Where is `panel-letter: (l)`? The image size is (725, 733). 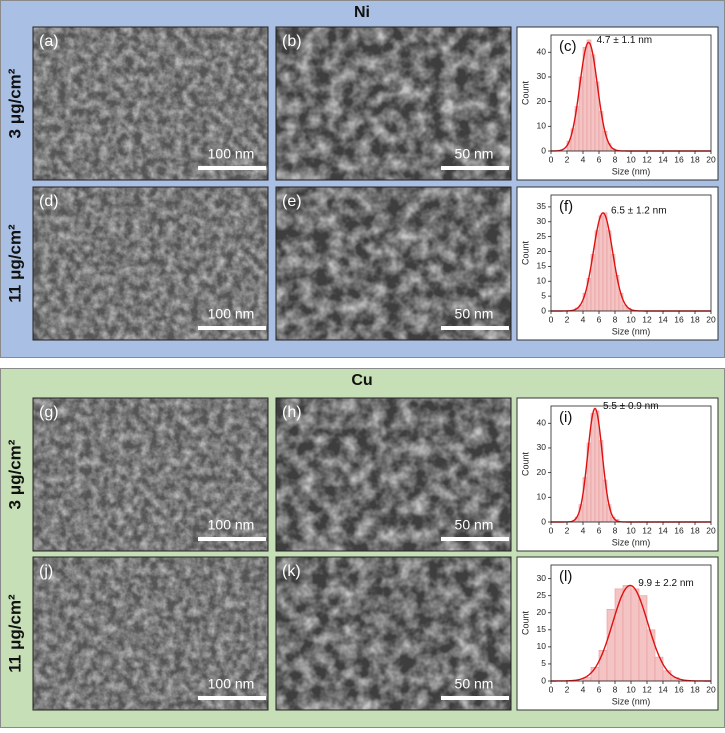 panel-letter: (l) is located at coordinates (565, 576).